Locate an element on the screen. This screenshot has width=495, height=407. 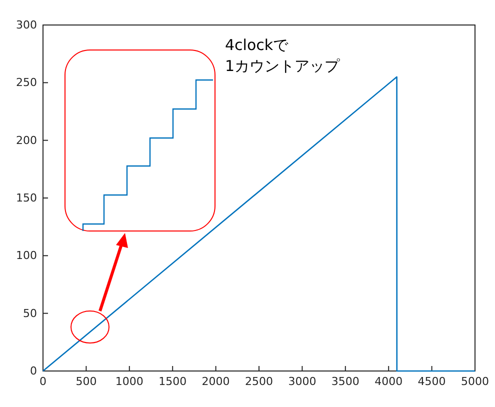
x-tick-label: 4500 is located at coordinates (432, 381).